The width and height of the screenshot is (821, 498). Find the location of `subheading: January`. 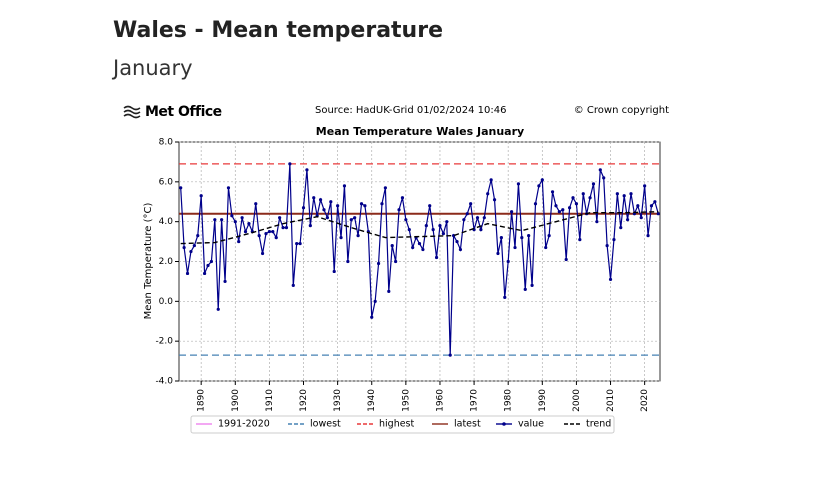

subheading: January is located at coordinates (153, 68).